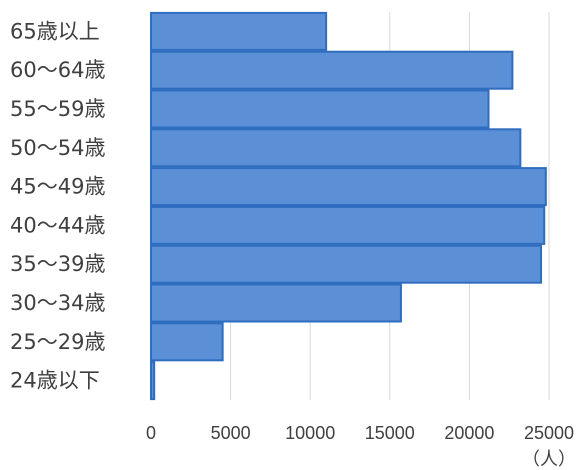  Describe the element at coordinates (390, 433) in the screenshot. I see `x-tick-label: 15000` at that location.